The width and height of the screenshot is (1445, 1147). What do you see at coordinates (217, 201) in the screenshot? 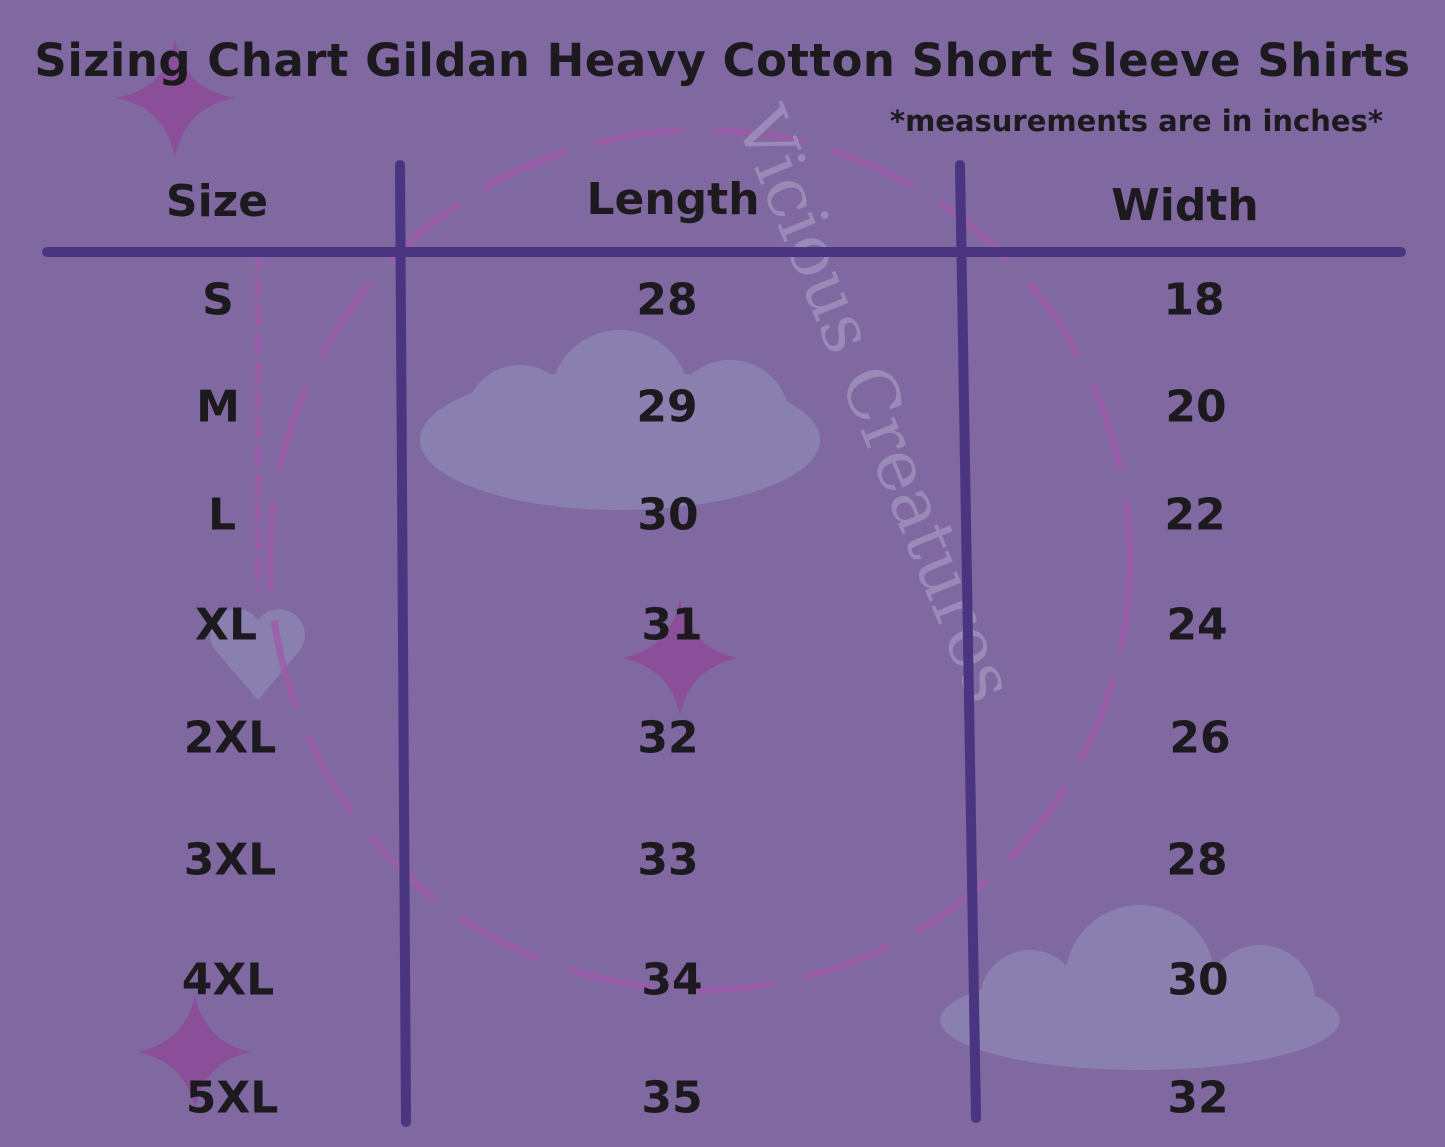
I see `header-size: Size` at bounding box center [217, 201].